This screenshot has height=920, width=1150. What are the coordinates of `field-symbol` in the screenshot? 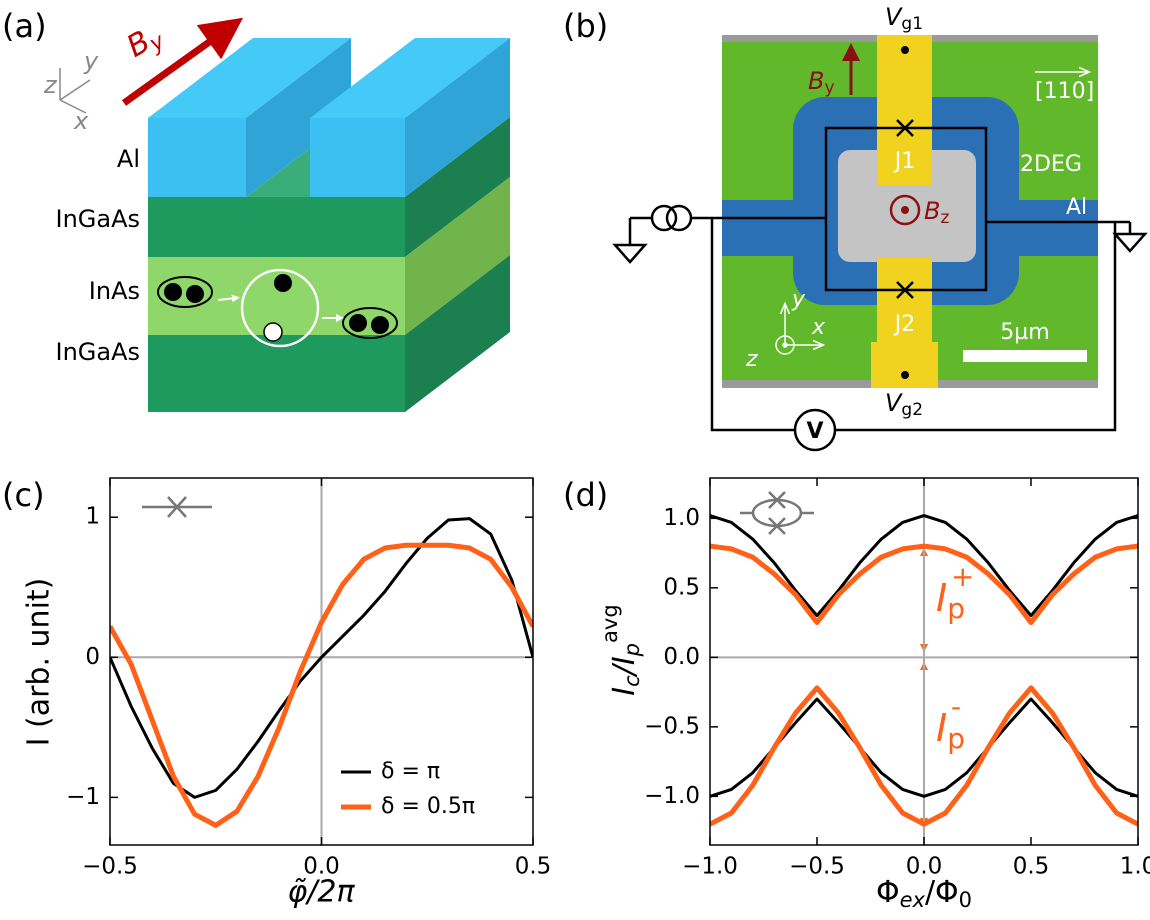 It's located at (905, 210).